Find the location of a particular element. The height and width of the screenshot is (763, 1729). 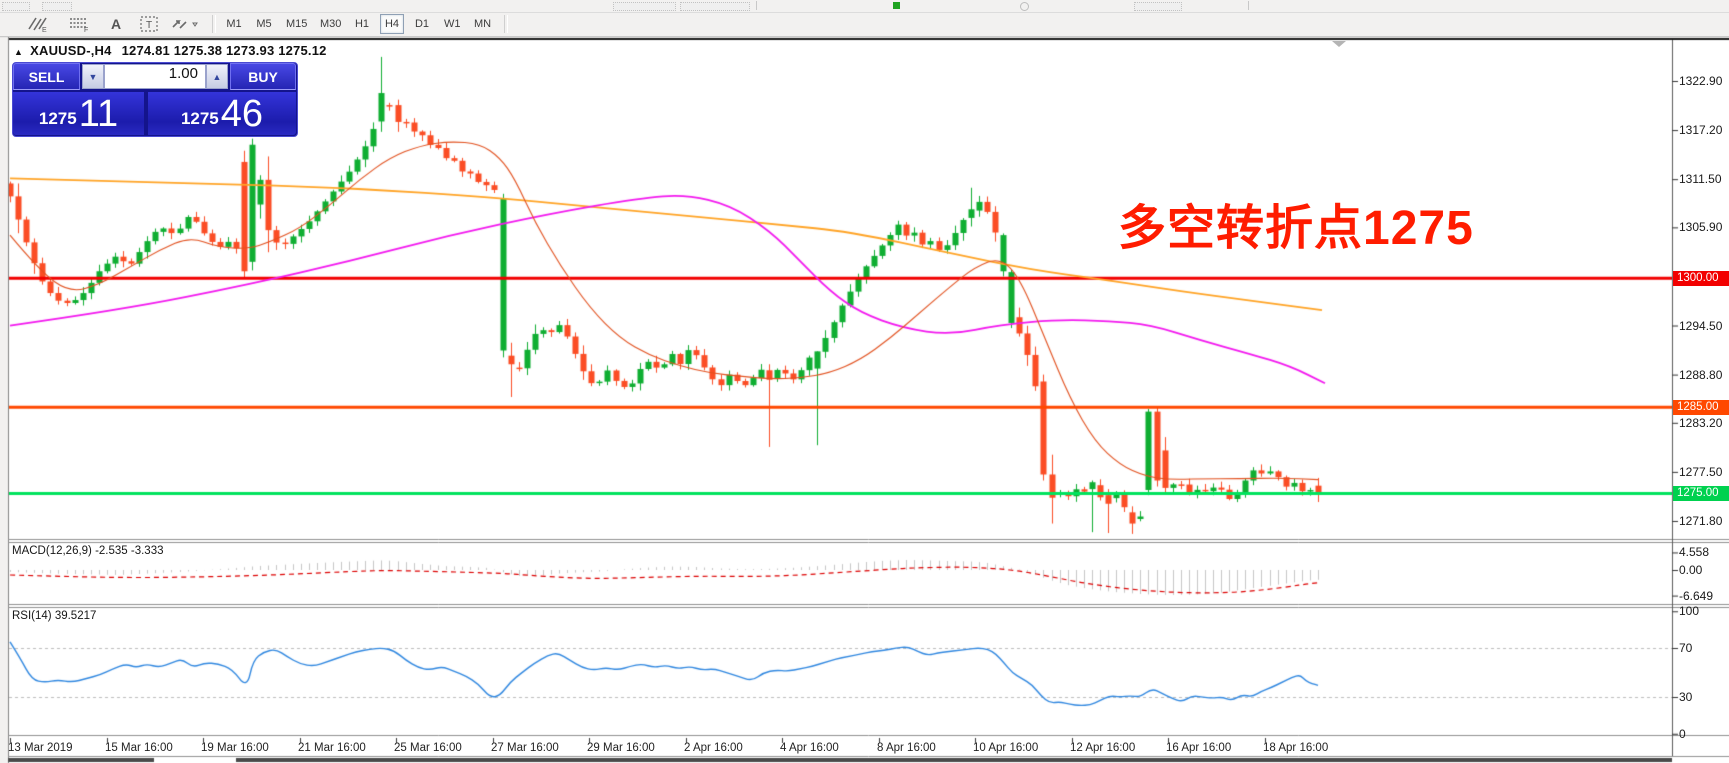

svg-text: T is located at coordinates (149, 25).